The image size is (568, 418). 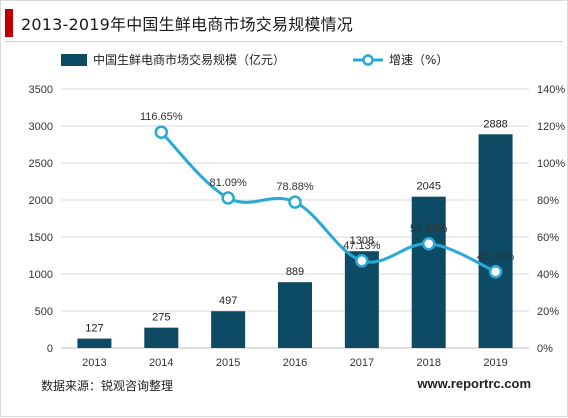 What do you see at coordinates (428, 363) in the screenshot?
I see `x-tick-label: 2018` at bounding box center [428, 363].